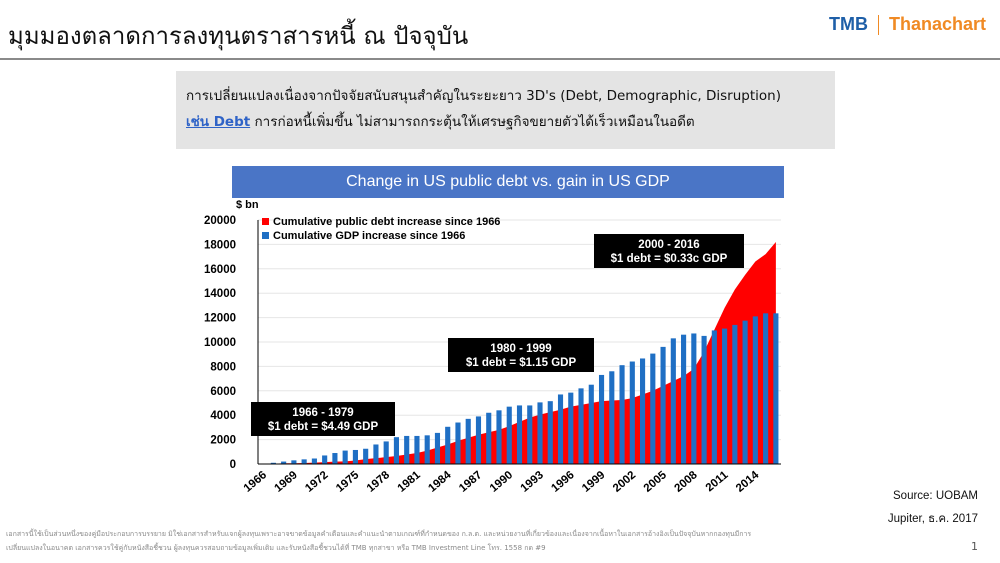 This screenshot has height=563, width=1000. I want to click on y-tick-label: 14000, so click(220, 294).